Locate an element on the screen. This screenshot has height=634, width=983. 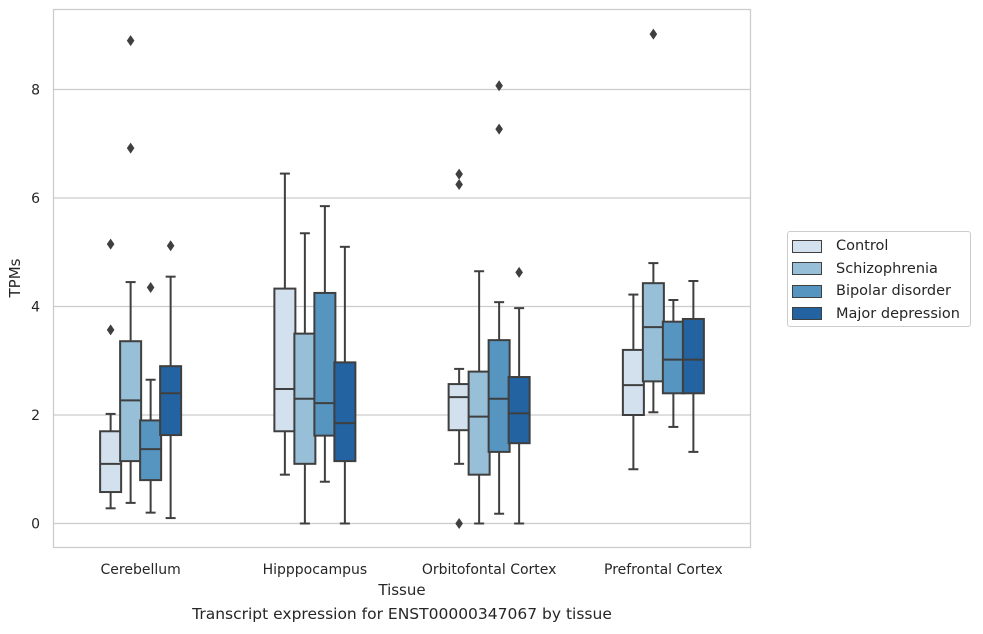
y-tick-label: 2 is located at coordinates (35, 416).